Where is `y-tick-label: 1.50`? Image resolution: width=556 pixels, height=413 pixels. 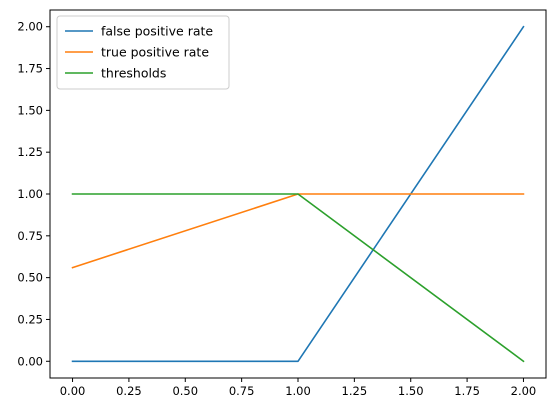 y-tick-label: 1.50 is located at coordinates (30, 110).